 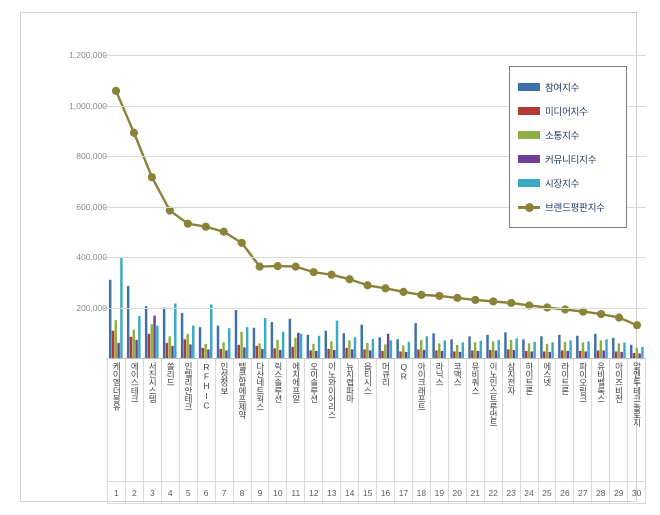 I want to click on legend-item: 커뮤니티지수, so click(x=569, y=159).